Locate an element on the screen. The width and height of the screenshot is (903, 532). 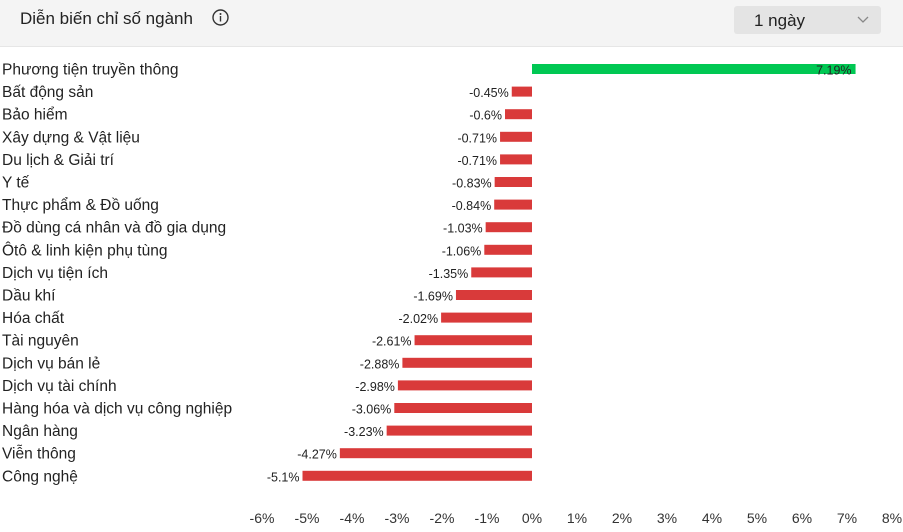
category-label: Xây dựng & Vật liệu is located at coordinates (71, 137).